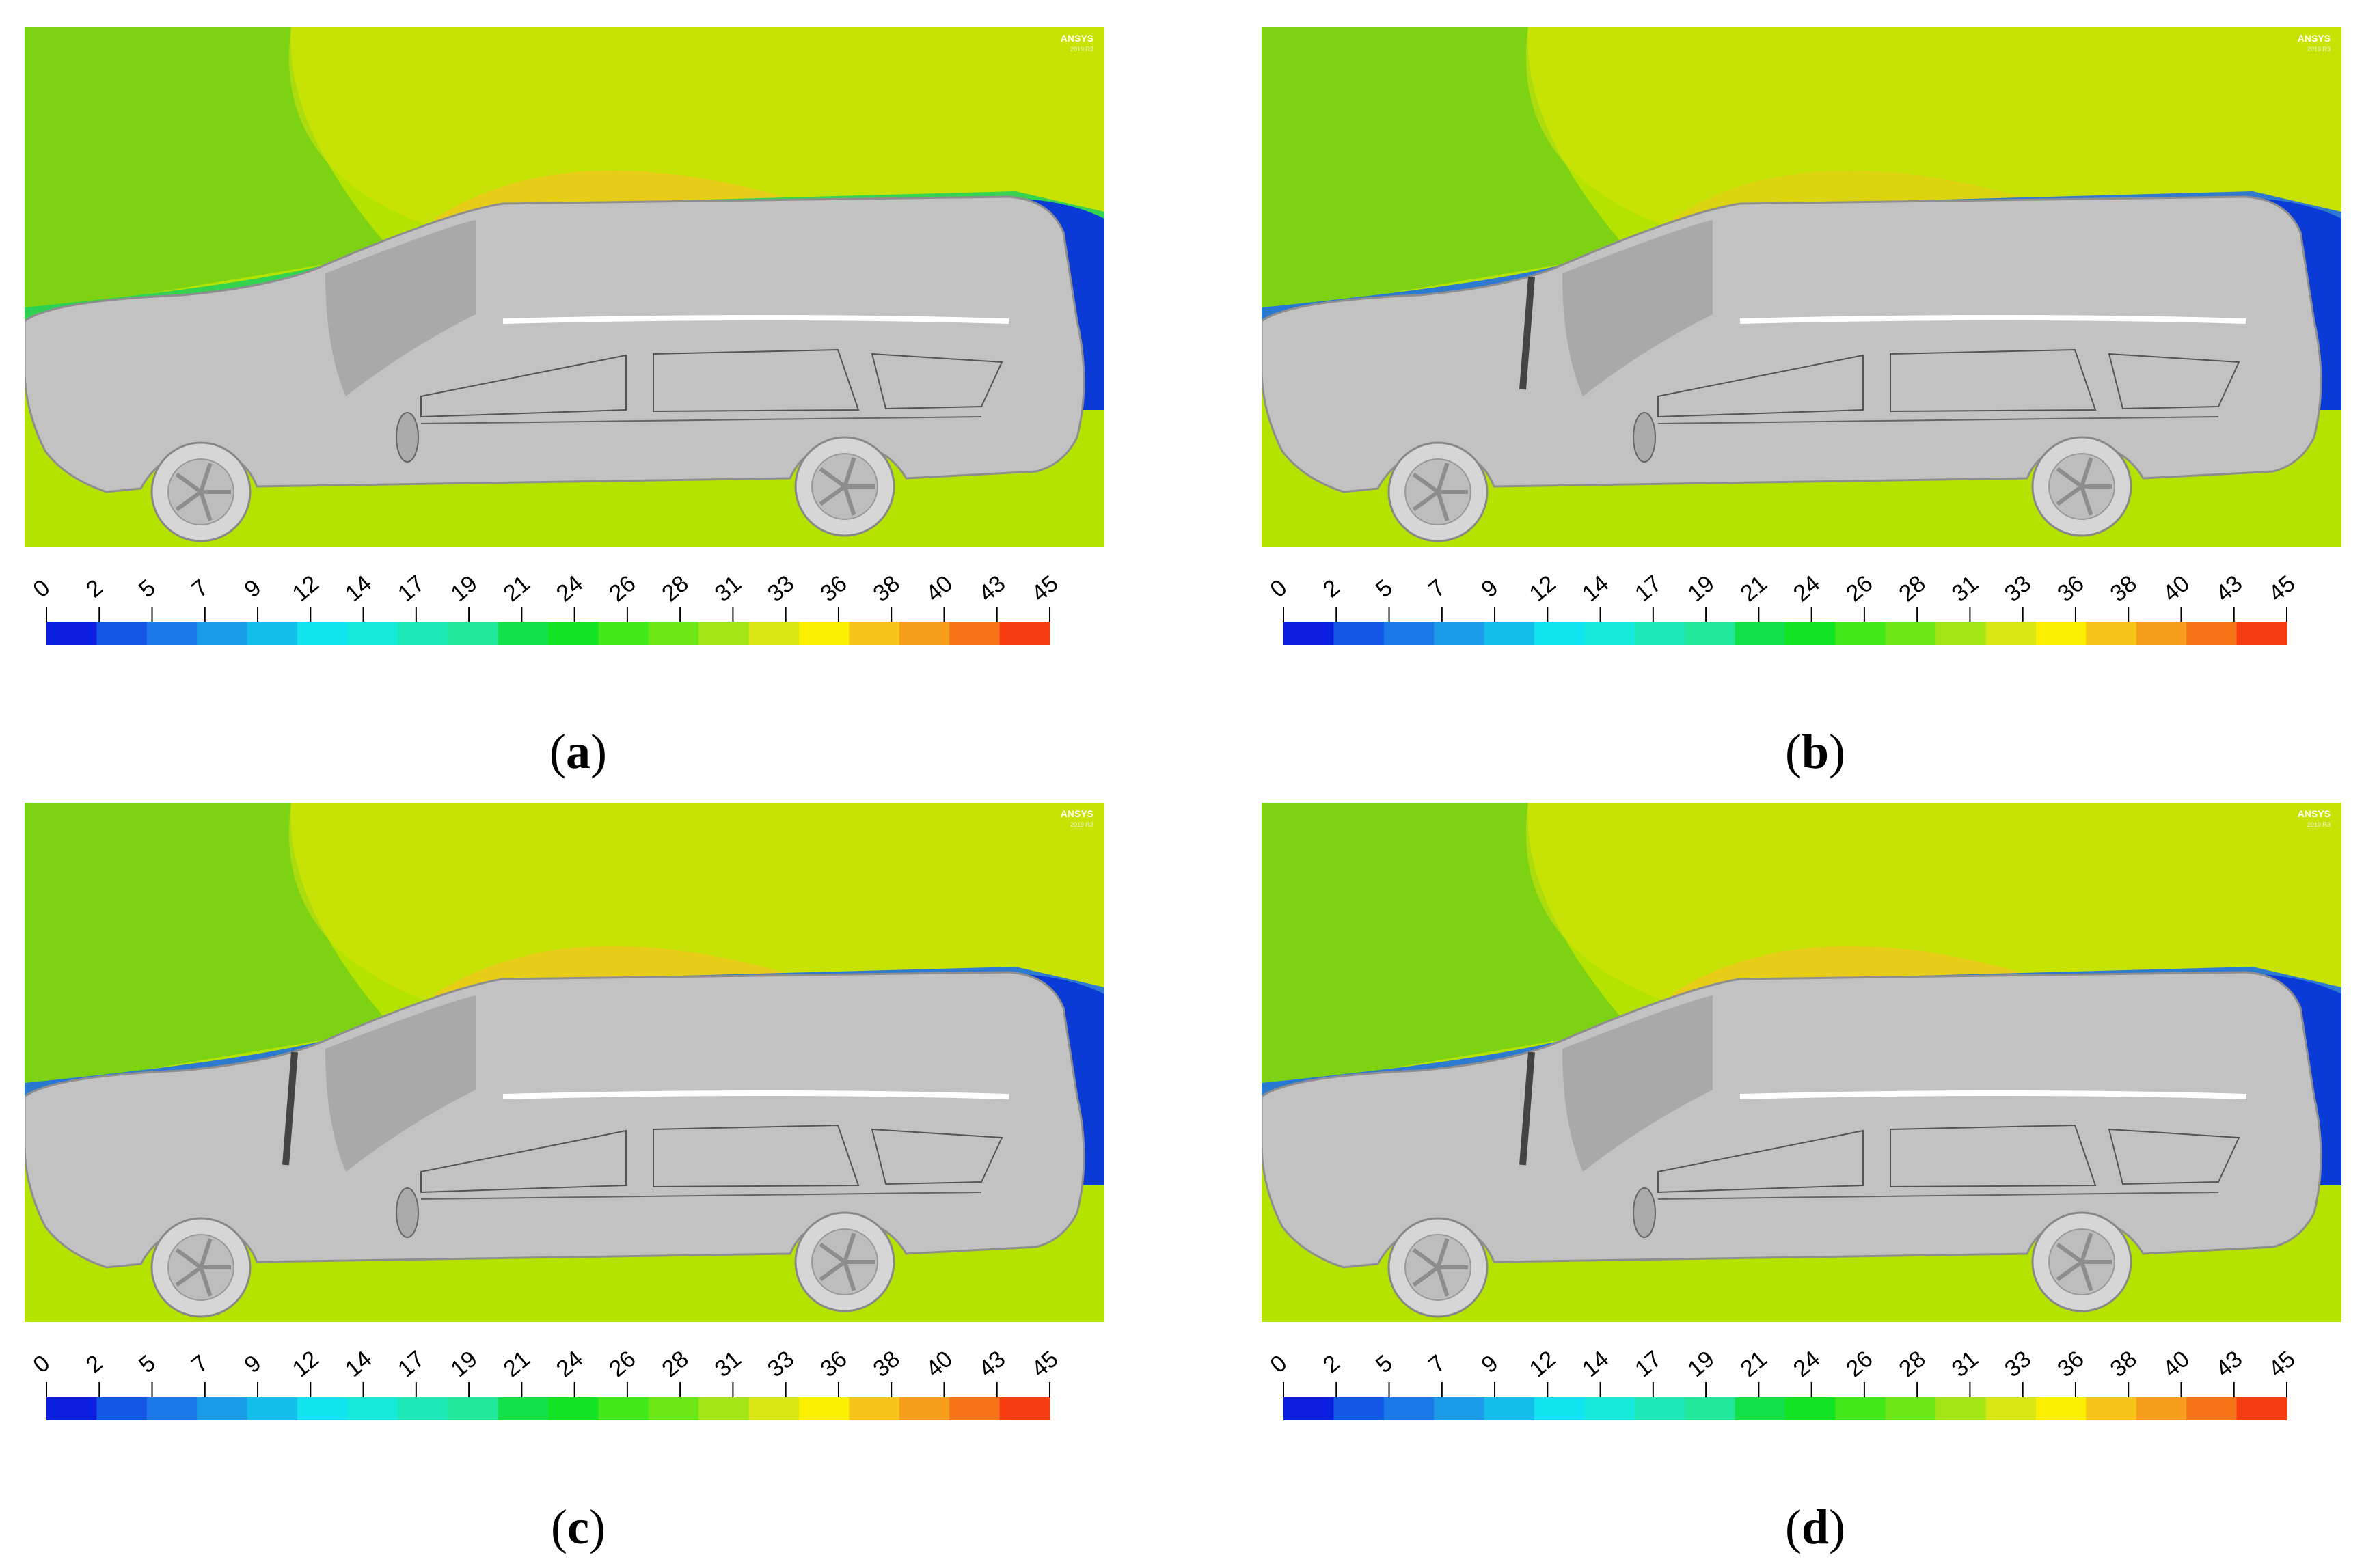 This screenshot has width=2364, height=1568. Describe the element at coordinates (833, 1364) in the screenshot. I see `colorbar-tick-label: 36` at that location.